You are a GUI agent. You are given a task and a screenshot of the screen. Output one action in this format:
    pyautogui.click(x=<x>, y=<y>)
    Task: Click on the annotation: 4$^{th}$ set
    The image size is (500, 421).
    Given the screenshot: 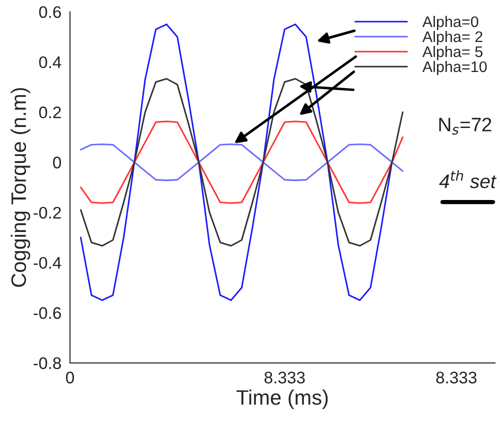 What is the action you would take?
    pyautogui.click(x=468, y=179)
    